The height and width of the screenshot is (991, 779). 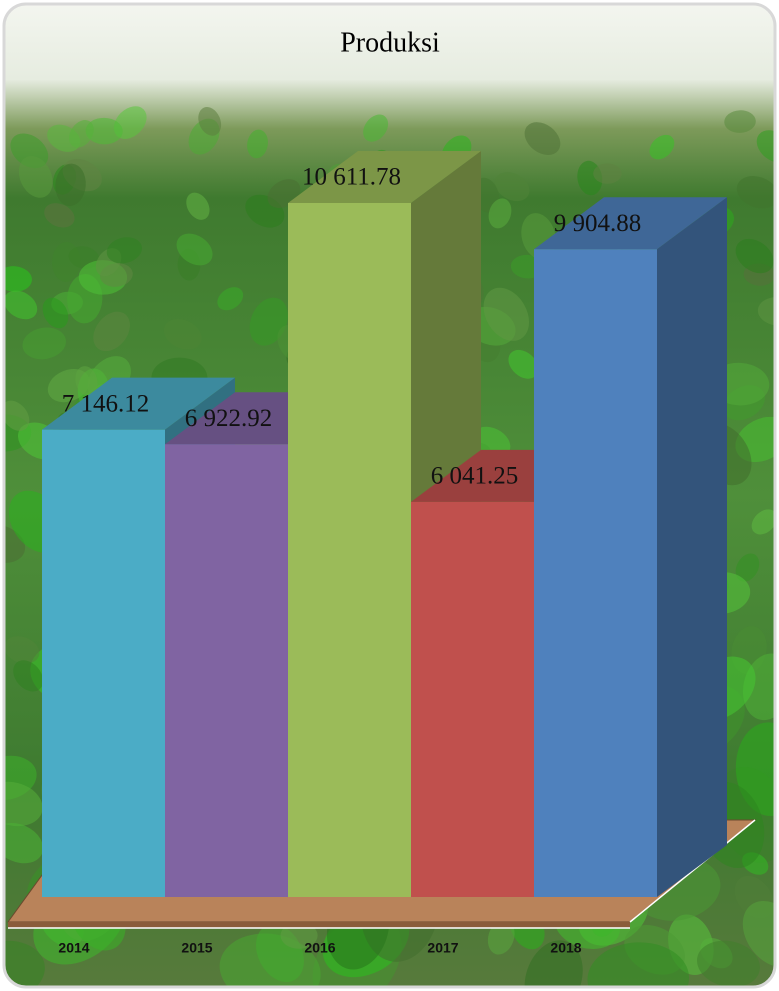 I want to click on value-label: 6 041.25, so click(x=475, y=476).